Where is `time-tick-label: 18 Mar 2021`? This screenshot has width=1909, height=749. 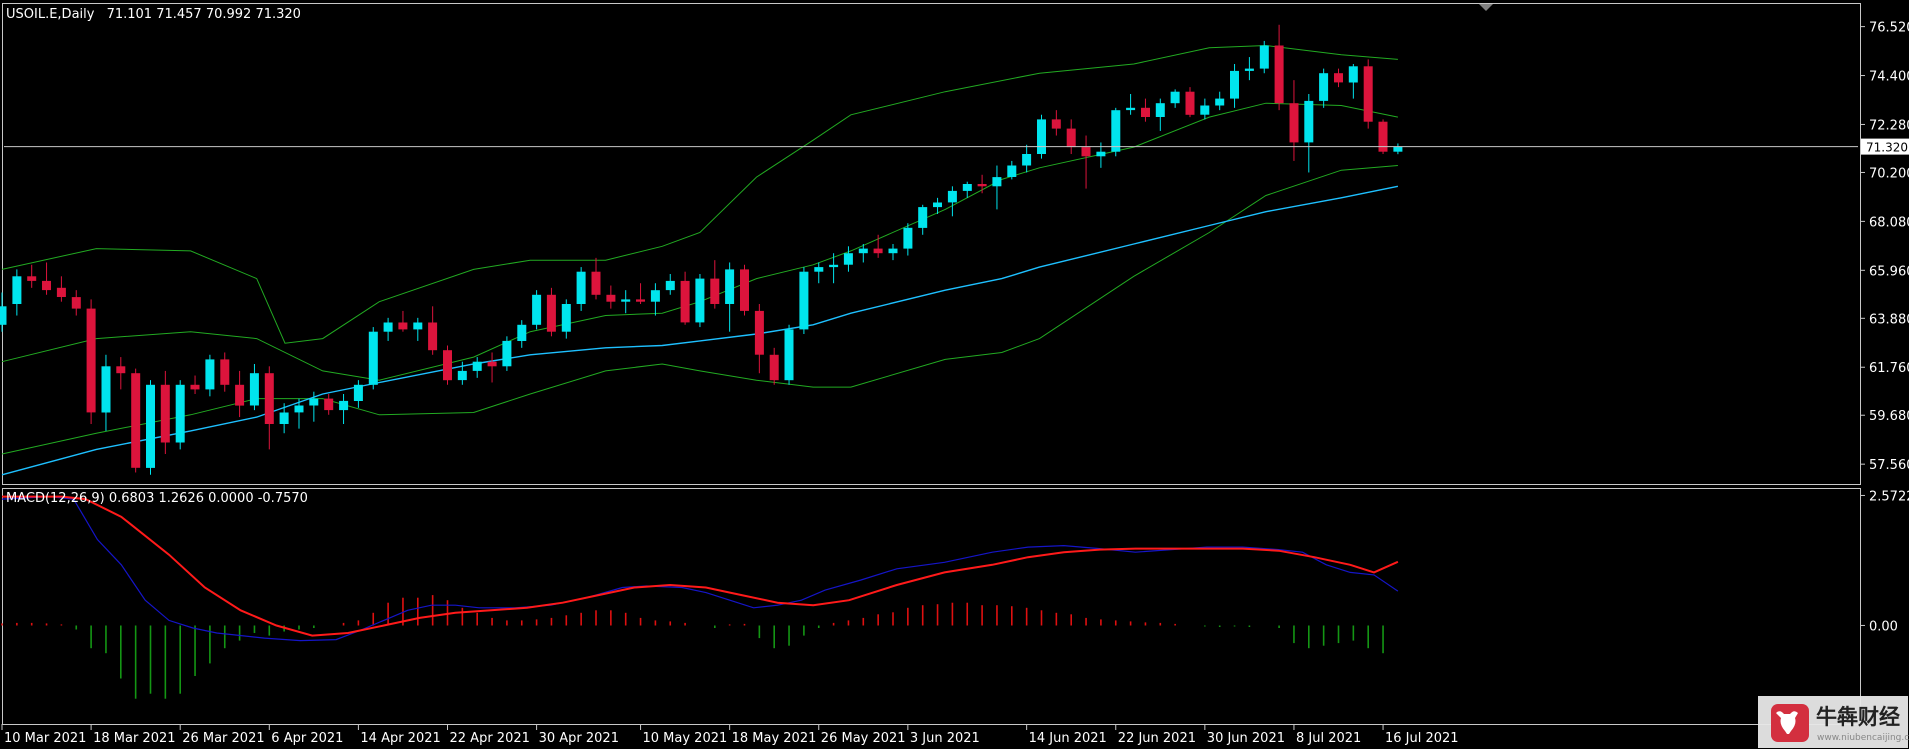
time-tick-label: 18 Mar 2021 is located at coordinates (134, 738).